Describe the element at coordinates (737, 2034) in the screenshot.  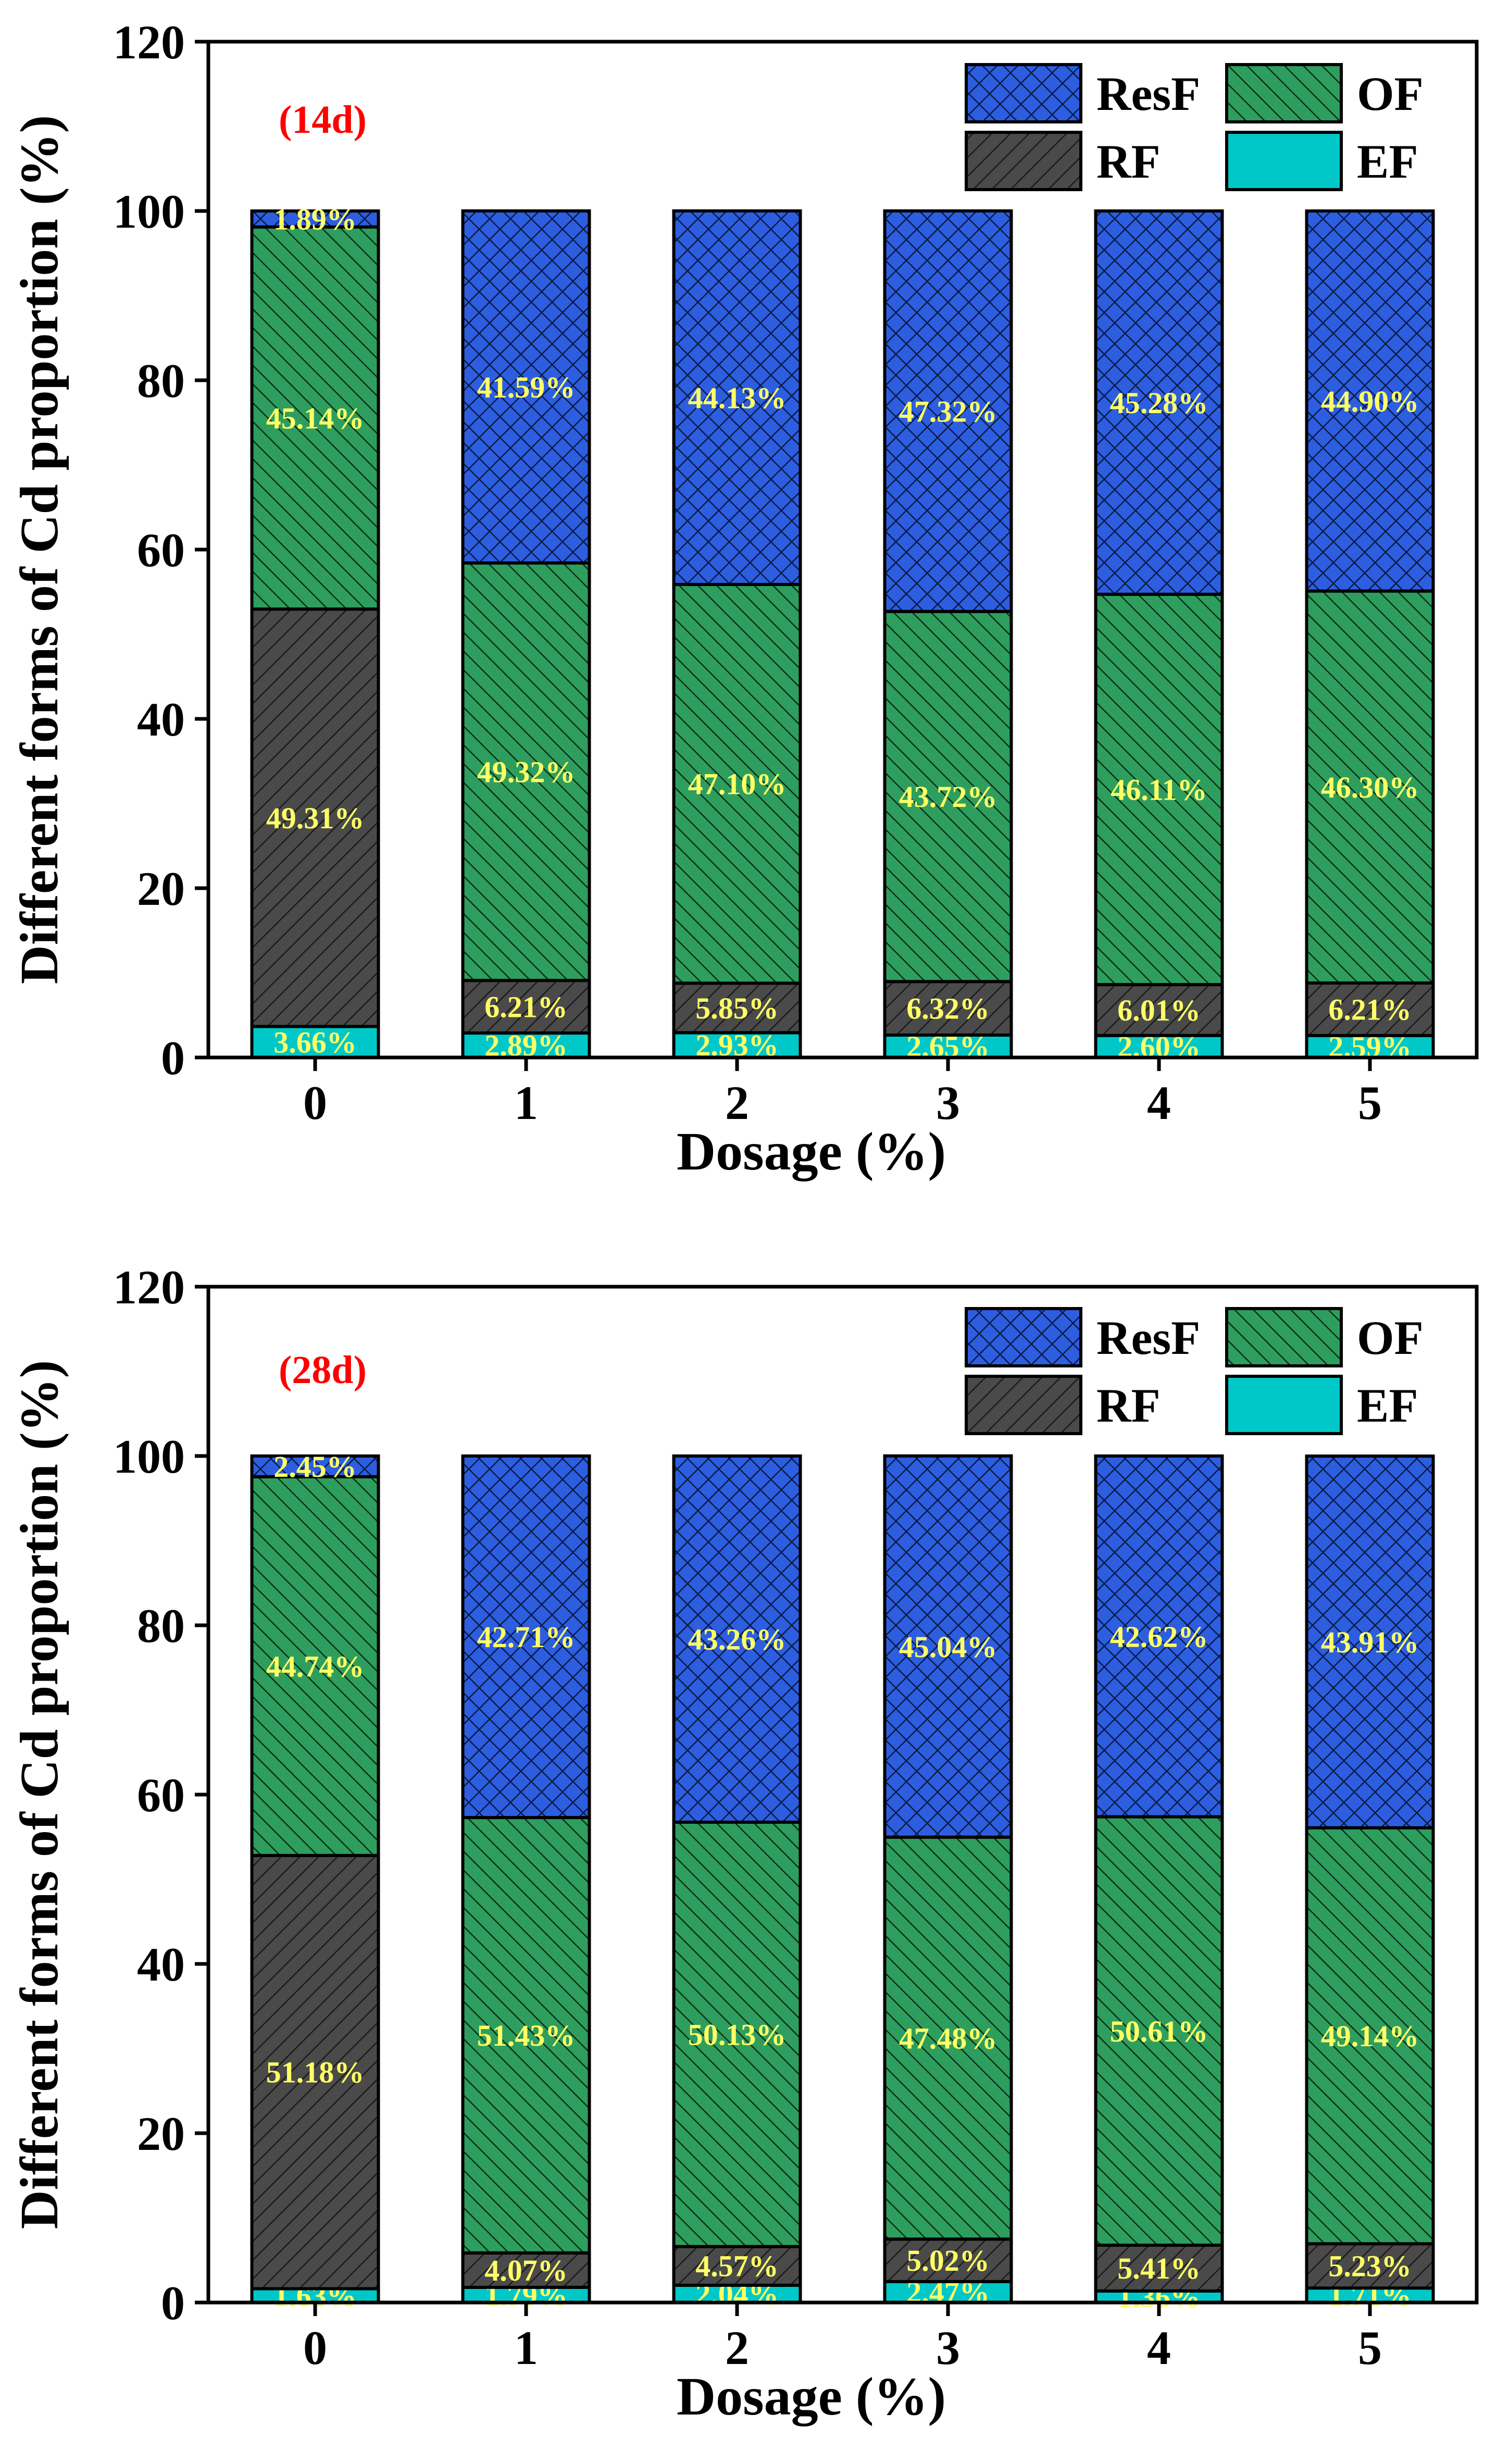
I see `data-label-of-2: 50.13%` at that location.